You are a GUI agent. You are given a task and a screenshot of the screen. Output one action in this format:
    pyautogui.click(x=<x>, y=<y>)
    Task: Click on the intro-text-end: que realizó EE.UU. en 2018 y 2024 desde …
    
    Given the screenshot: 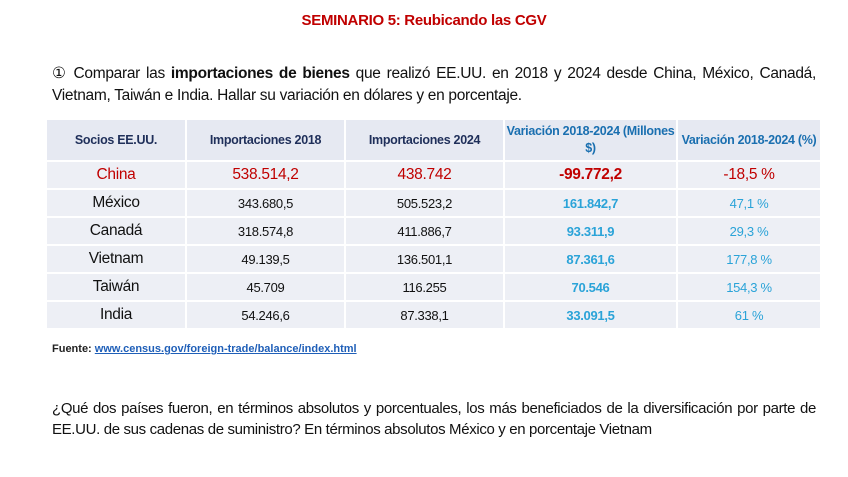 What is the action you would take?
    pyautogui.click(x=434, y=84)
    